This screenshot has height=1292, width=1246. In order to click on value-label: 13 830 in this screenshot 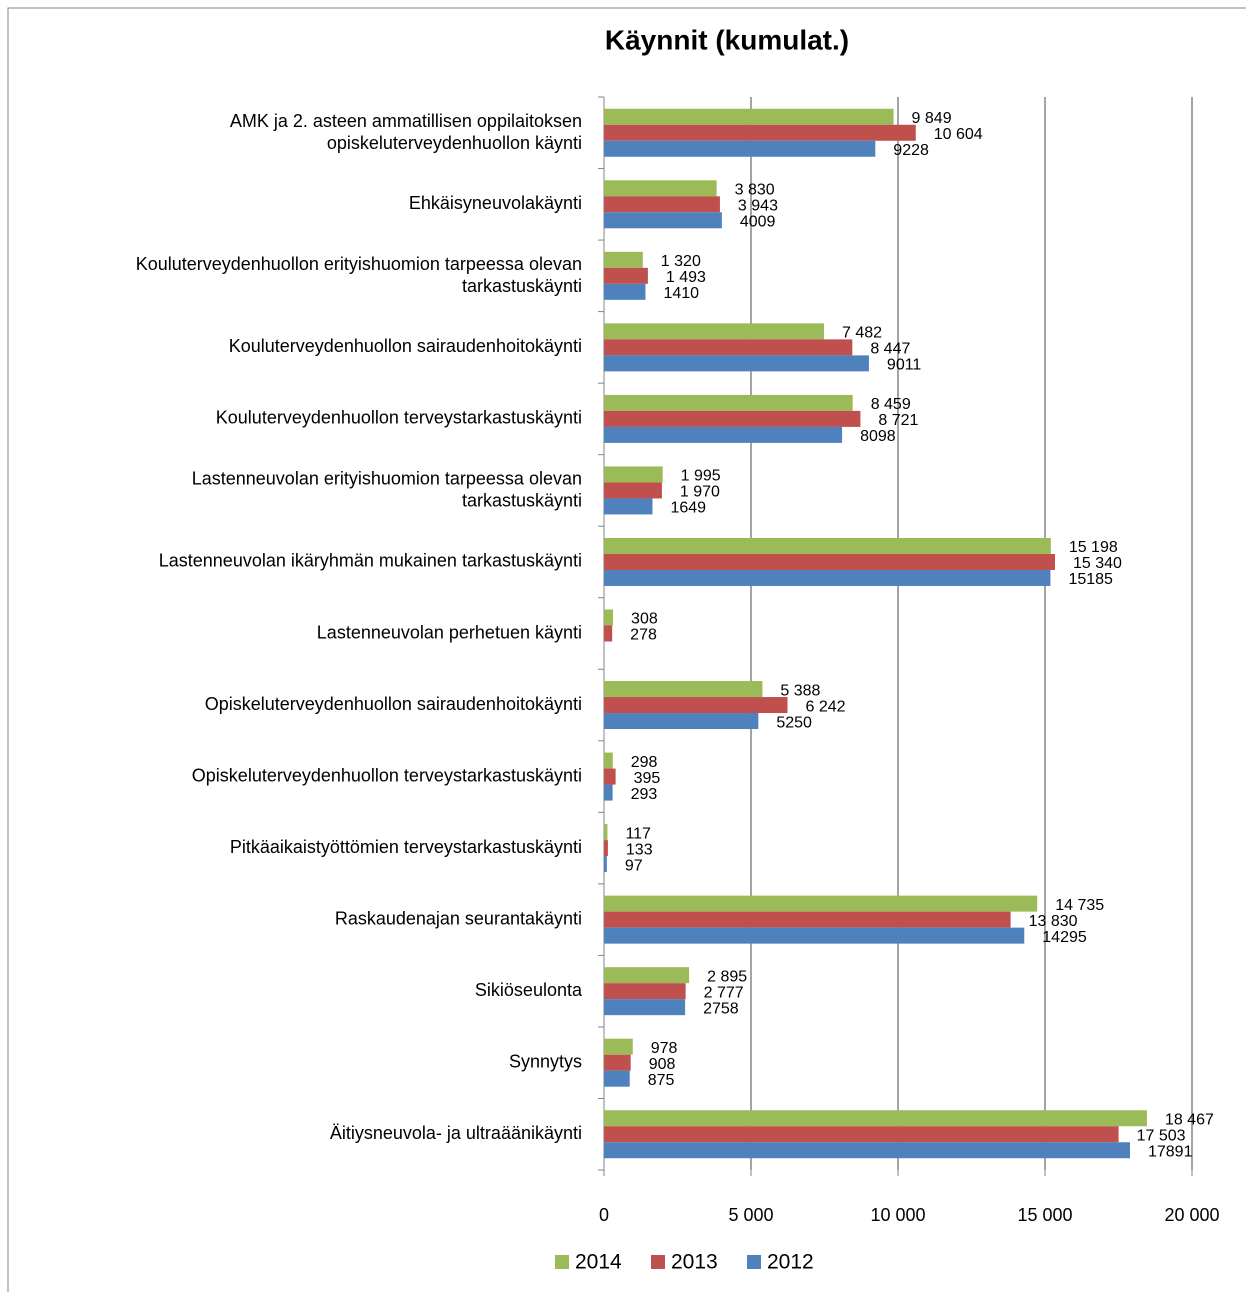, I will do `click(1053, 921)`.